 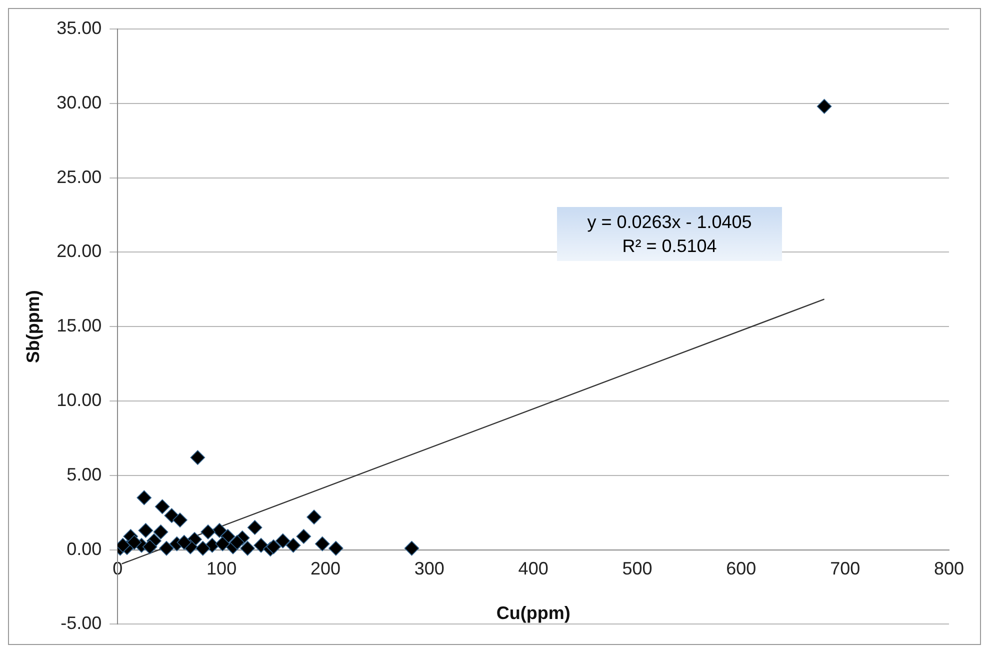 What do you see at coordinates (79, 326) in the screenshot?
I see `y-tick-label: 15.00` at bounding box center [79, 326].